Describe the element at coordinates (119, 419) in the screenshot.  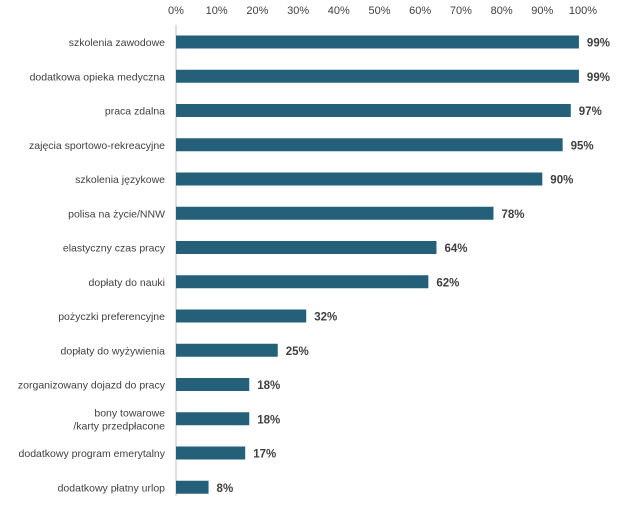
I see `category-label: bony towarowe/karty przedpłacone` at that location.